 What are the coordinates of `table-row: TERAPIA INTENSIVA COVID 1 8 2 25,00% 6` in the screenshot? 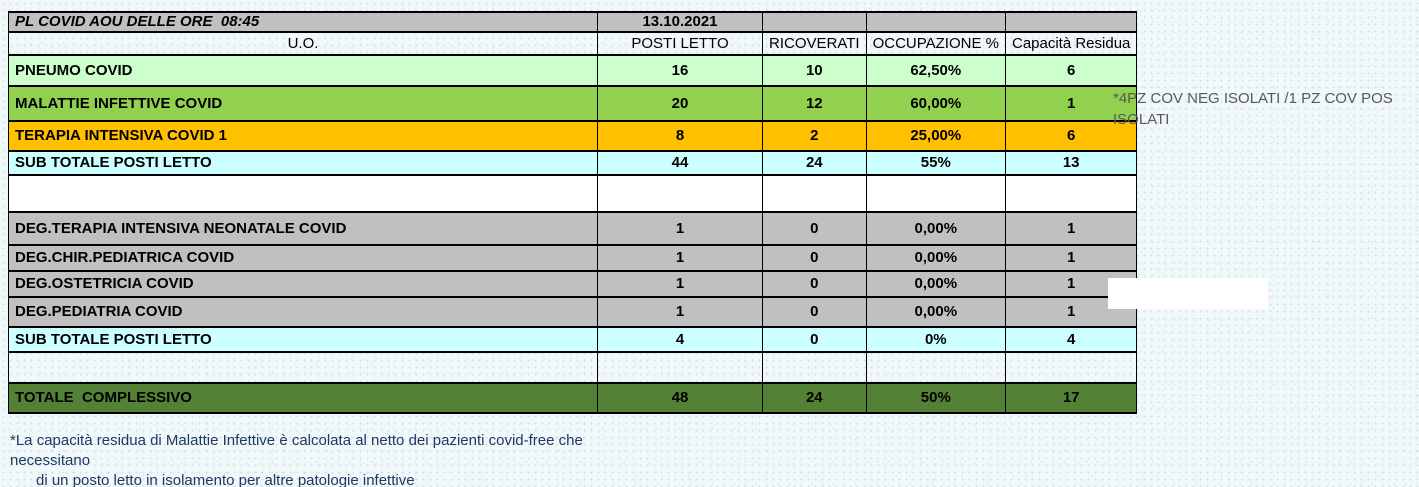 It's located at (573, 136).